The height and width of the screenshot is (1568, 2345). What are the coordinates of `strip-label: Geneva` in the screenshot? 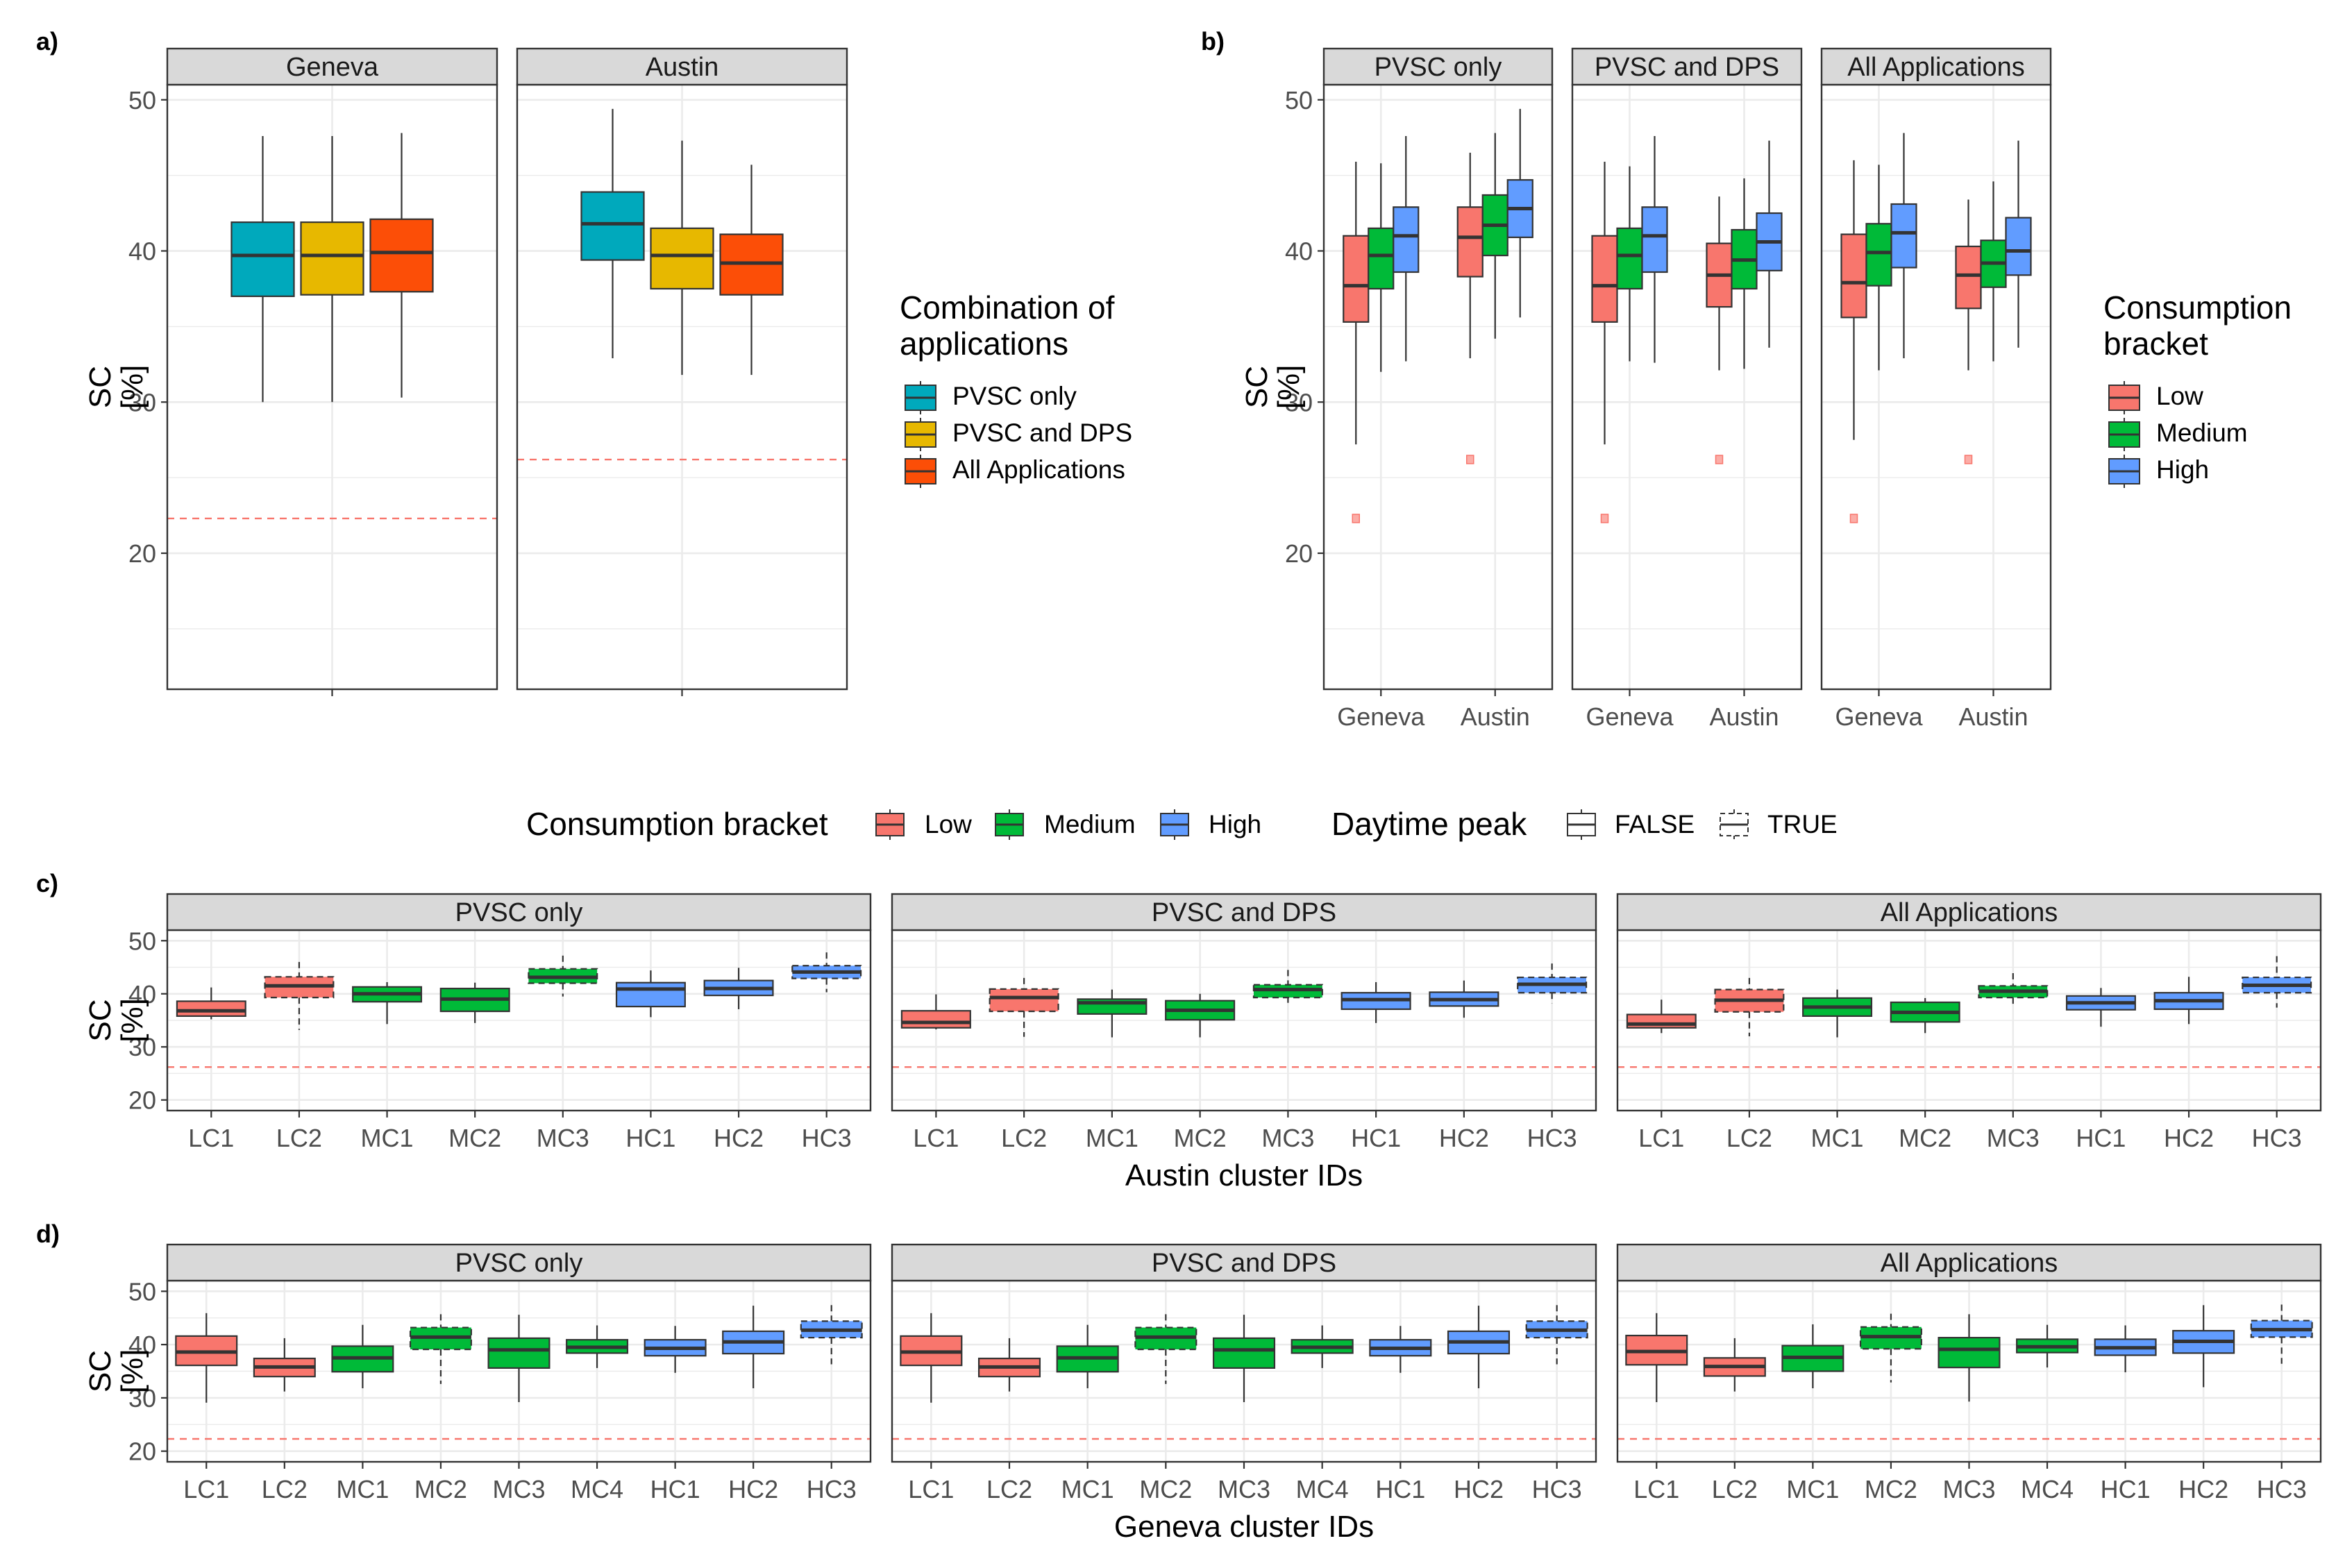 It's located at (332, 67).